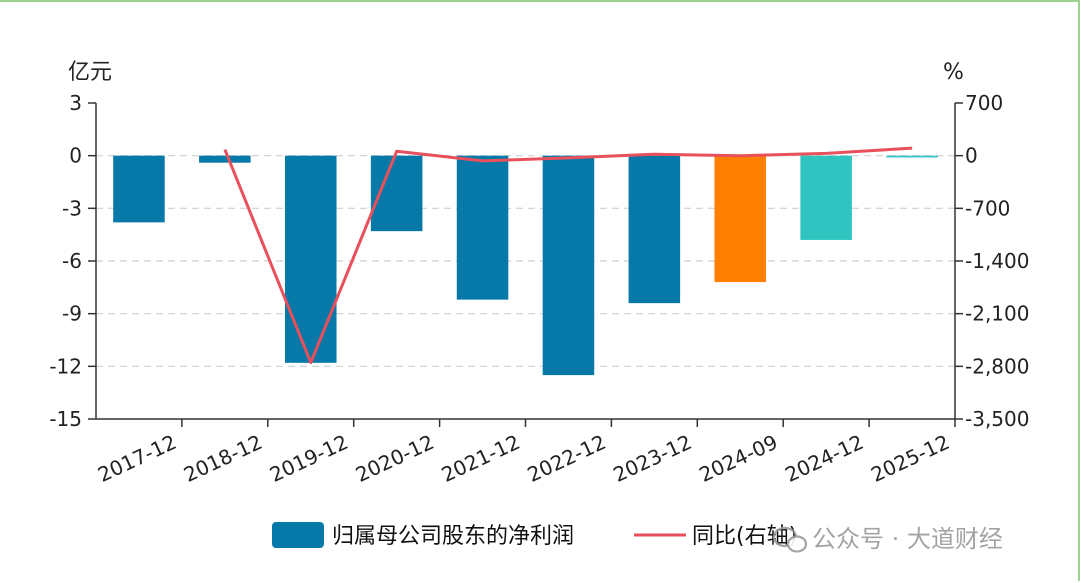 This screenshot has height=583, width=1080. I want to click on right-axis-unit: %, so click(953, 72).